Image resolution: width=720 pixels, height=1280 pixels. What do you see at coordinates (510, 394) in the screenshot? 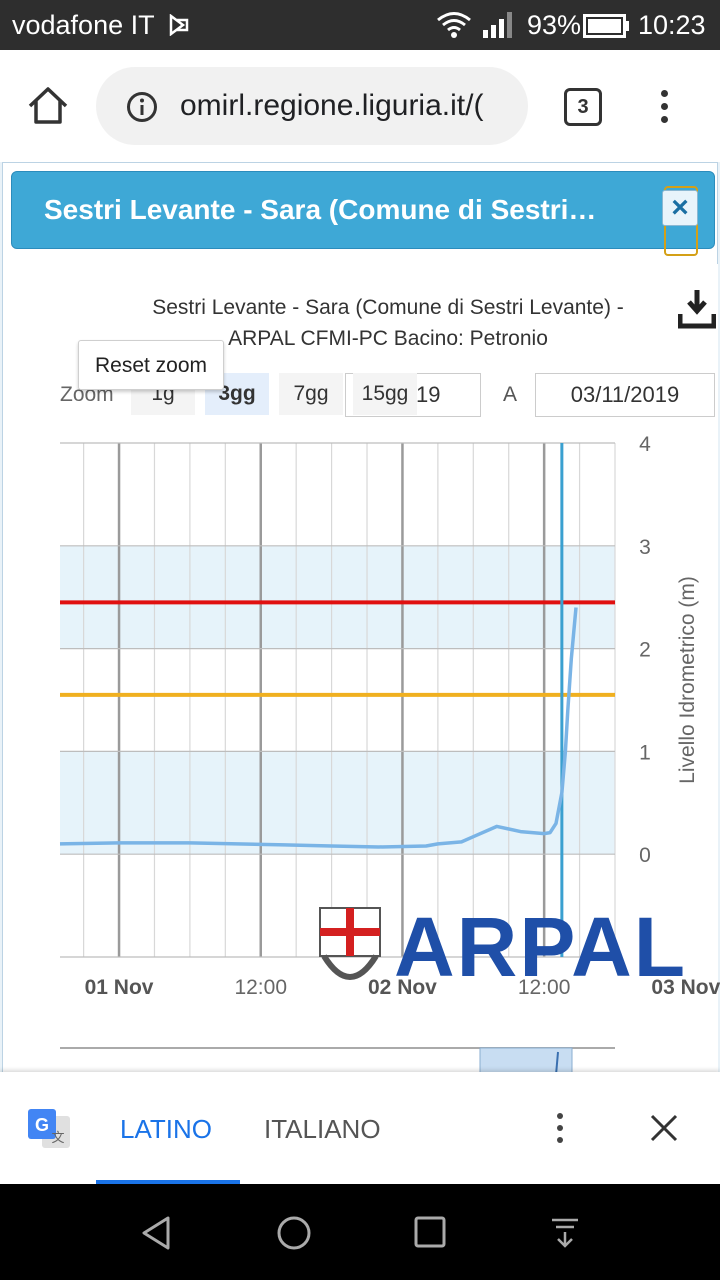
I see `to-label: A` at bounding box center [510, 394].